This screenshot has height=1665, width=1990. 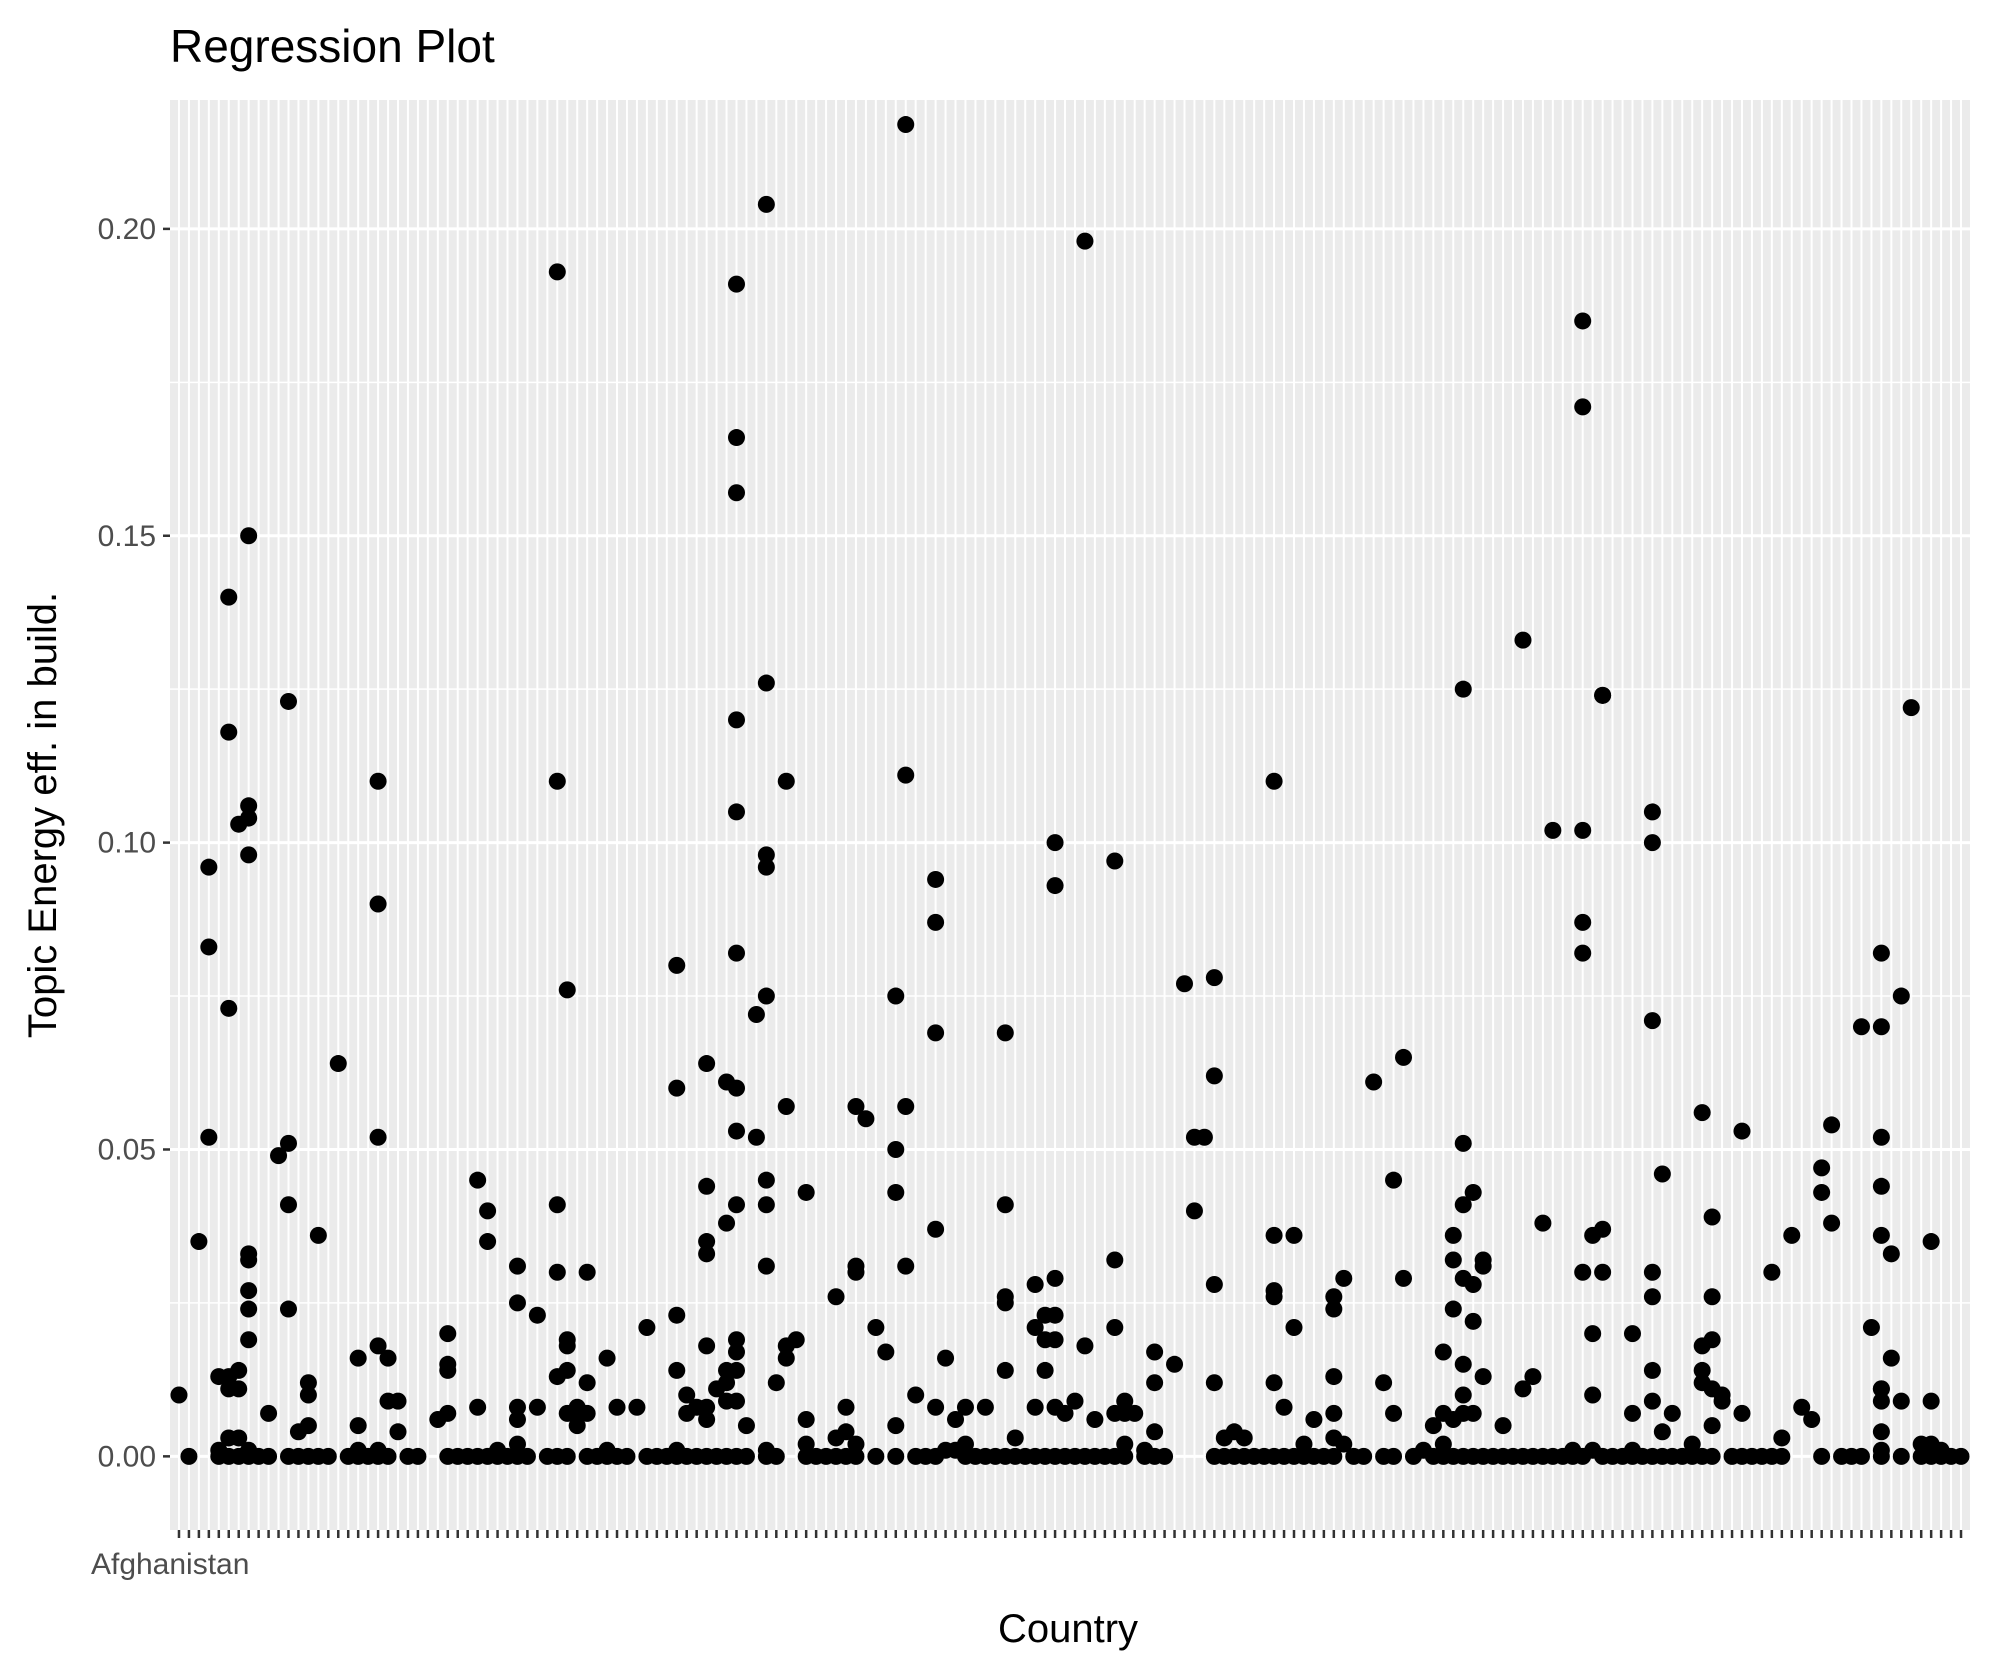 What do you see at coordinates (332, 46) in the screenshot?
I see `chart-title: Regression Plot` at bounding box center [332, 46].